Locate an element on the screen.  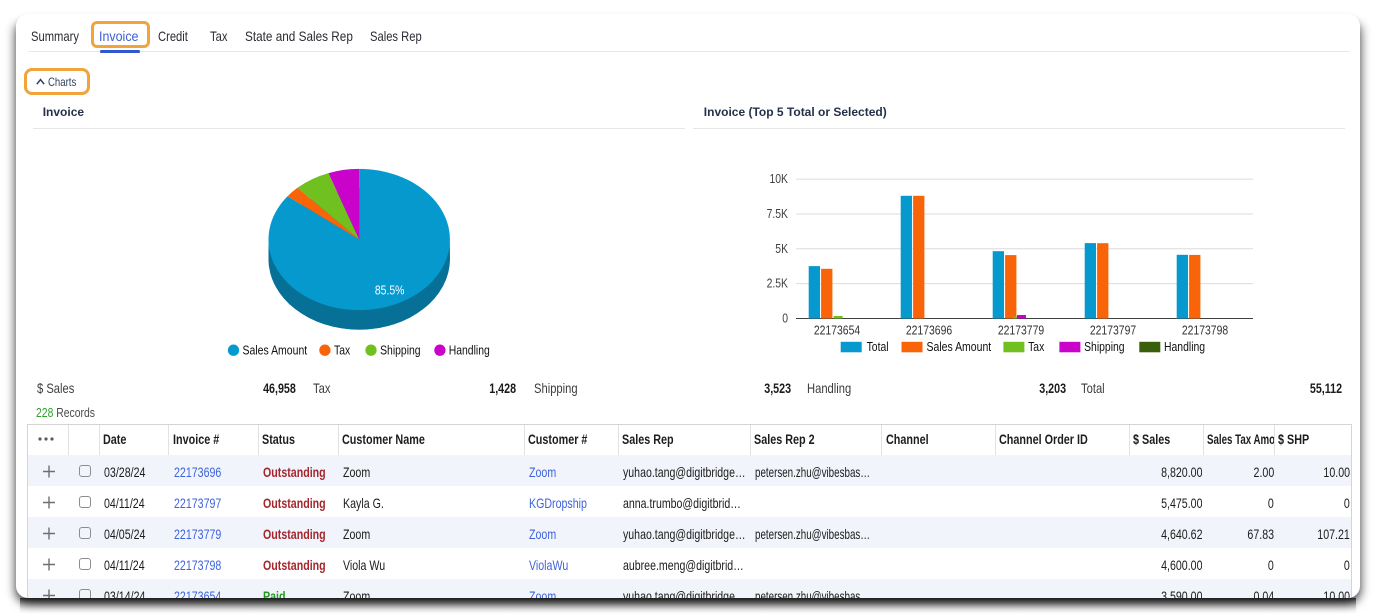
svg-text: 22173779 is located at coordinates (1021, 330).